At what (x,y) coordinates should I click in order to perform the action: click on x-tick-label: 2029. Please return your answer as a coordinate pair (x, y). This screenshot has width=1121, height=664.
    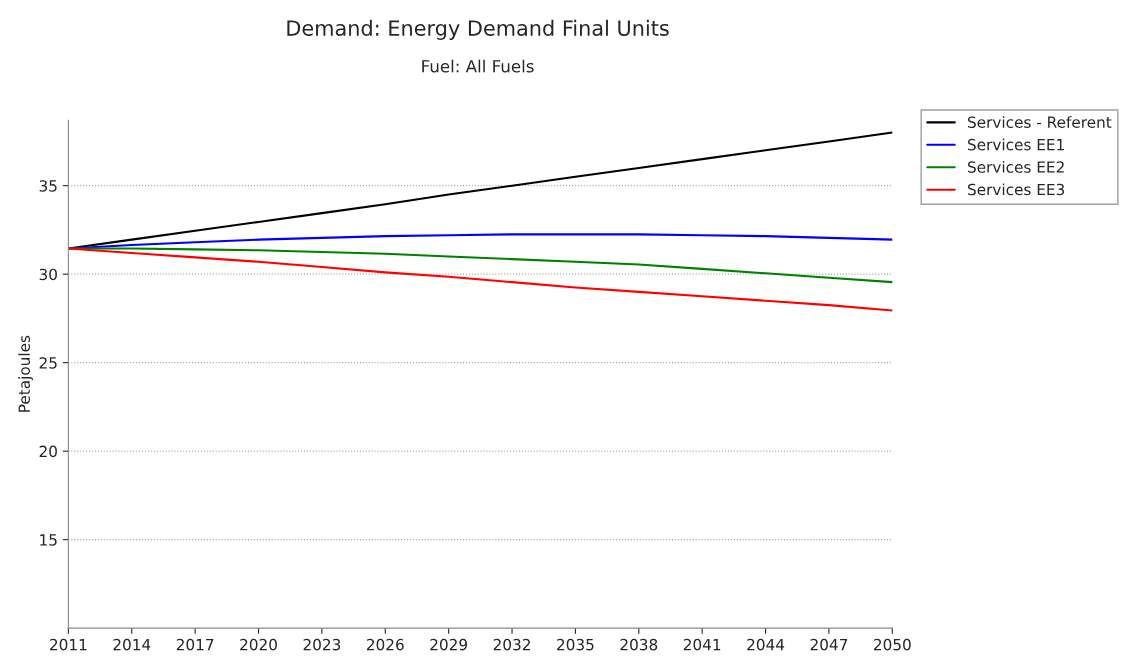
    Looking at the image, I should click on (449, 644).